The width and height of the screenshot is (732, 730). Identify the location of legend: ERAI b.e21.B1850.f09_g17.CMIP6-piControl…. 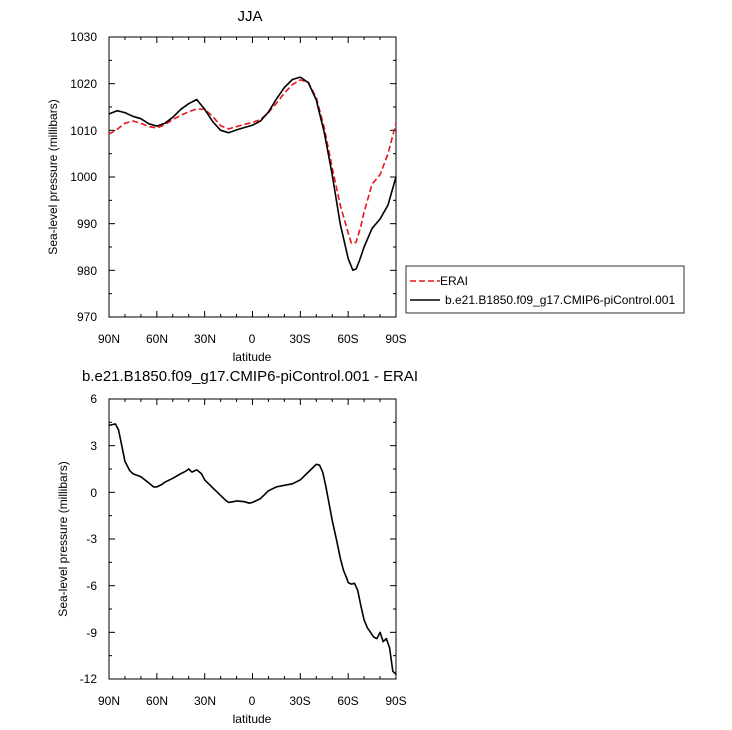
(545, 289).